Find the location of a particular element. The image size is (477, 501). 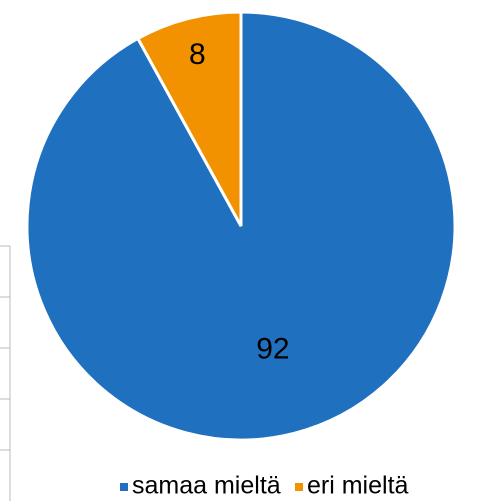

legend-label: eri mieltä is located at coordinates (358, 486).